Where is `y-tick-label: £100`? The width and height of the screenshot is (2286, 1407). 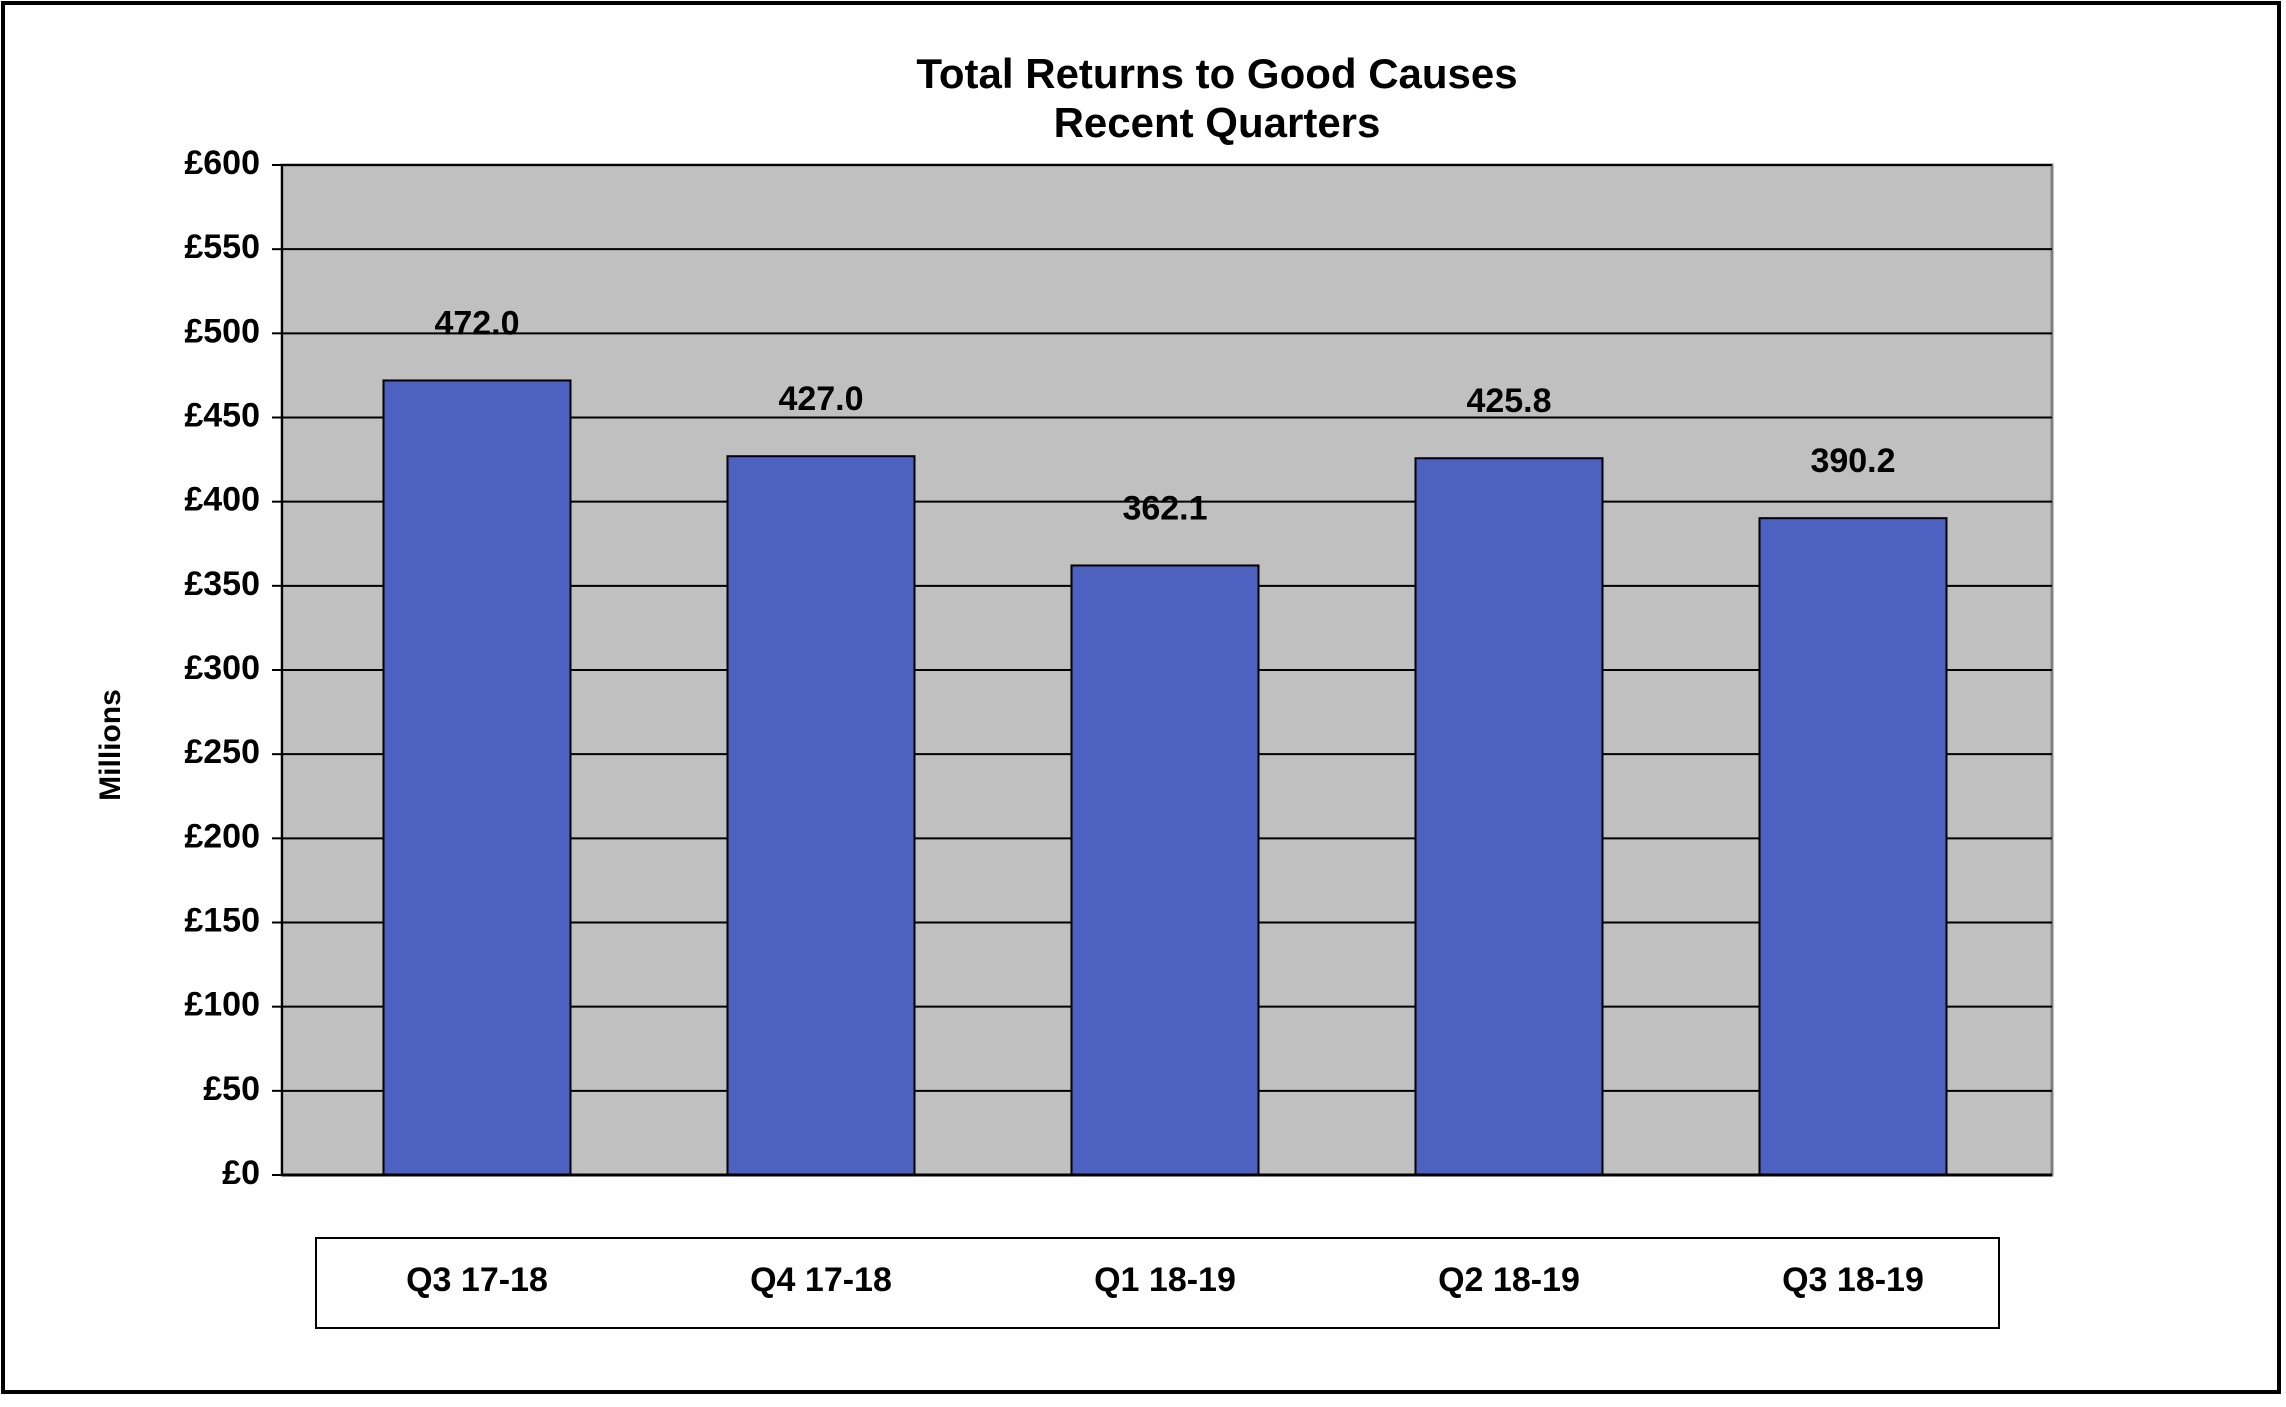
y-tick-label: £100 is located at coordinates (222, 1005).